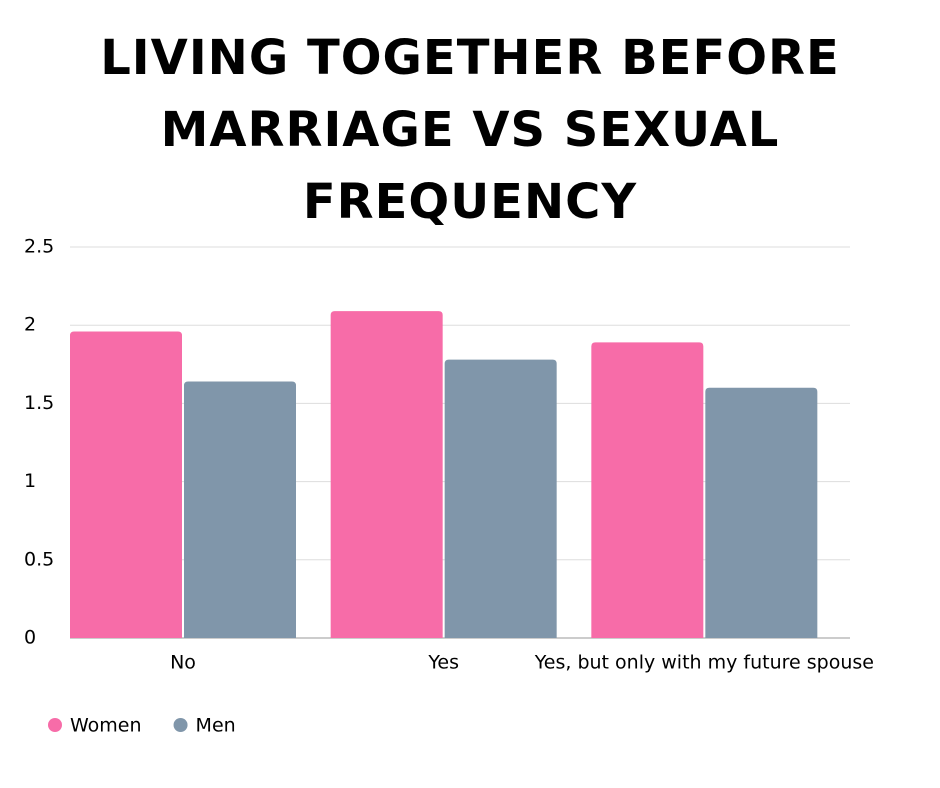 Image resolution: width=940 pixels, height=788 pixels. What do you see at coordinates (39, 247) in the screenshot?
I see `y-tick-label: 2.5` at bounding box center [39, 247].